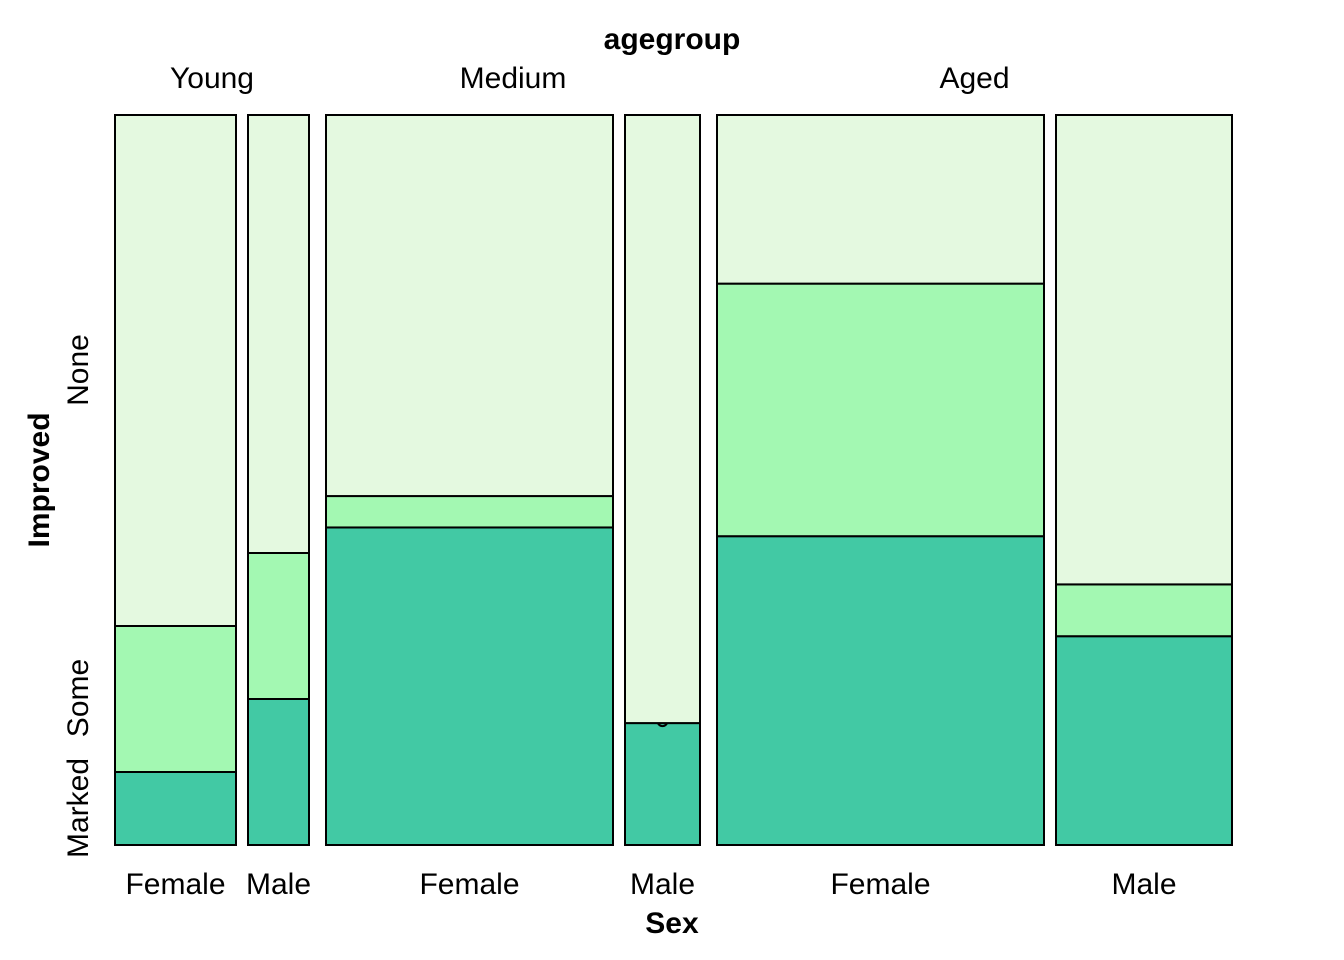 The height and width of the screenshot is (960, 1344). Describe the element at coordinates (278, 626) in the screenshot. I see `cell-young-male-some` at that location.